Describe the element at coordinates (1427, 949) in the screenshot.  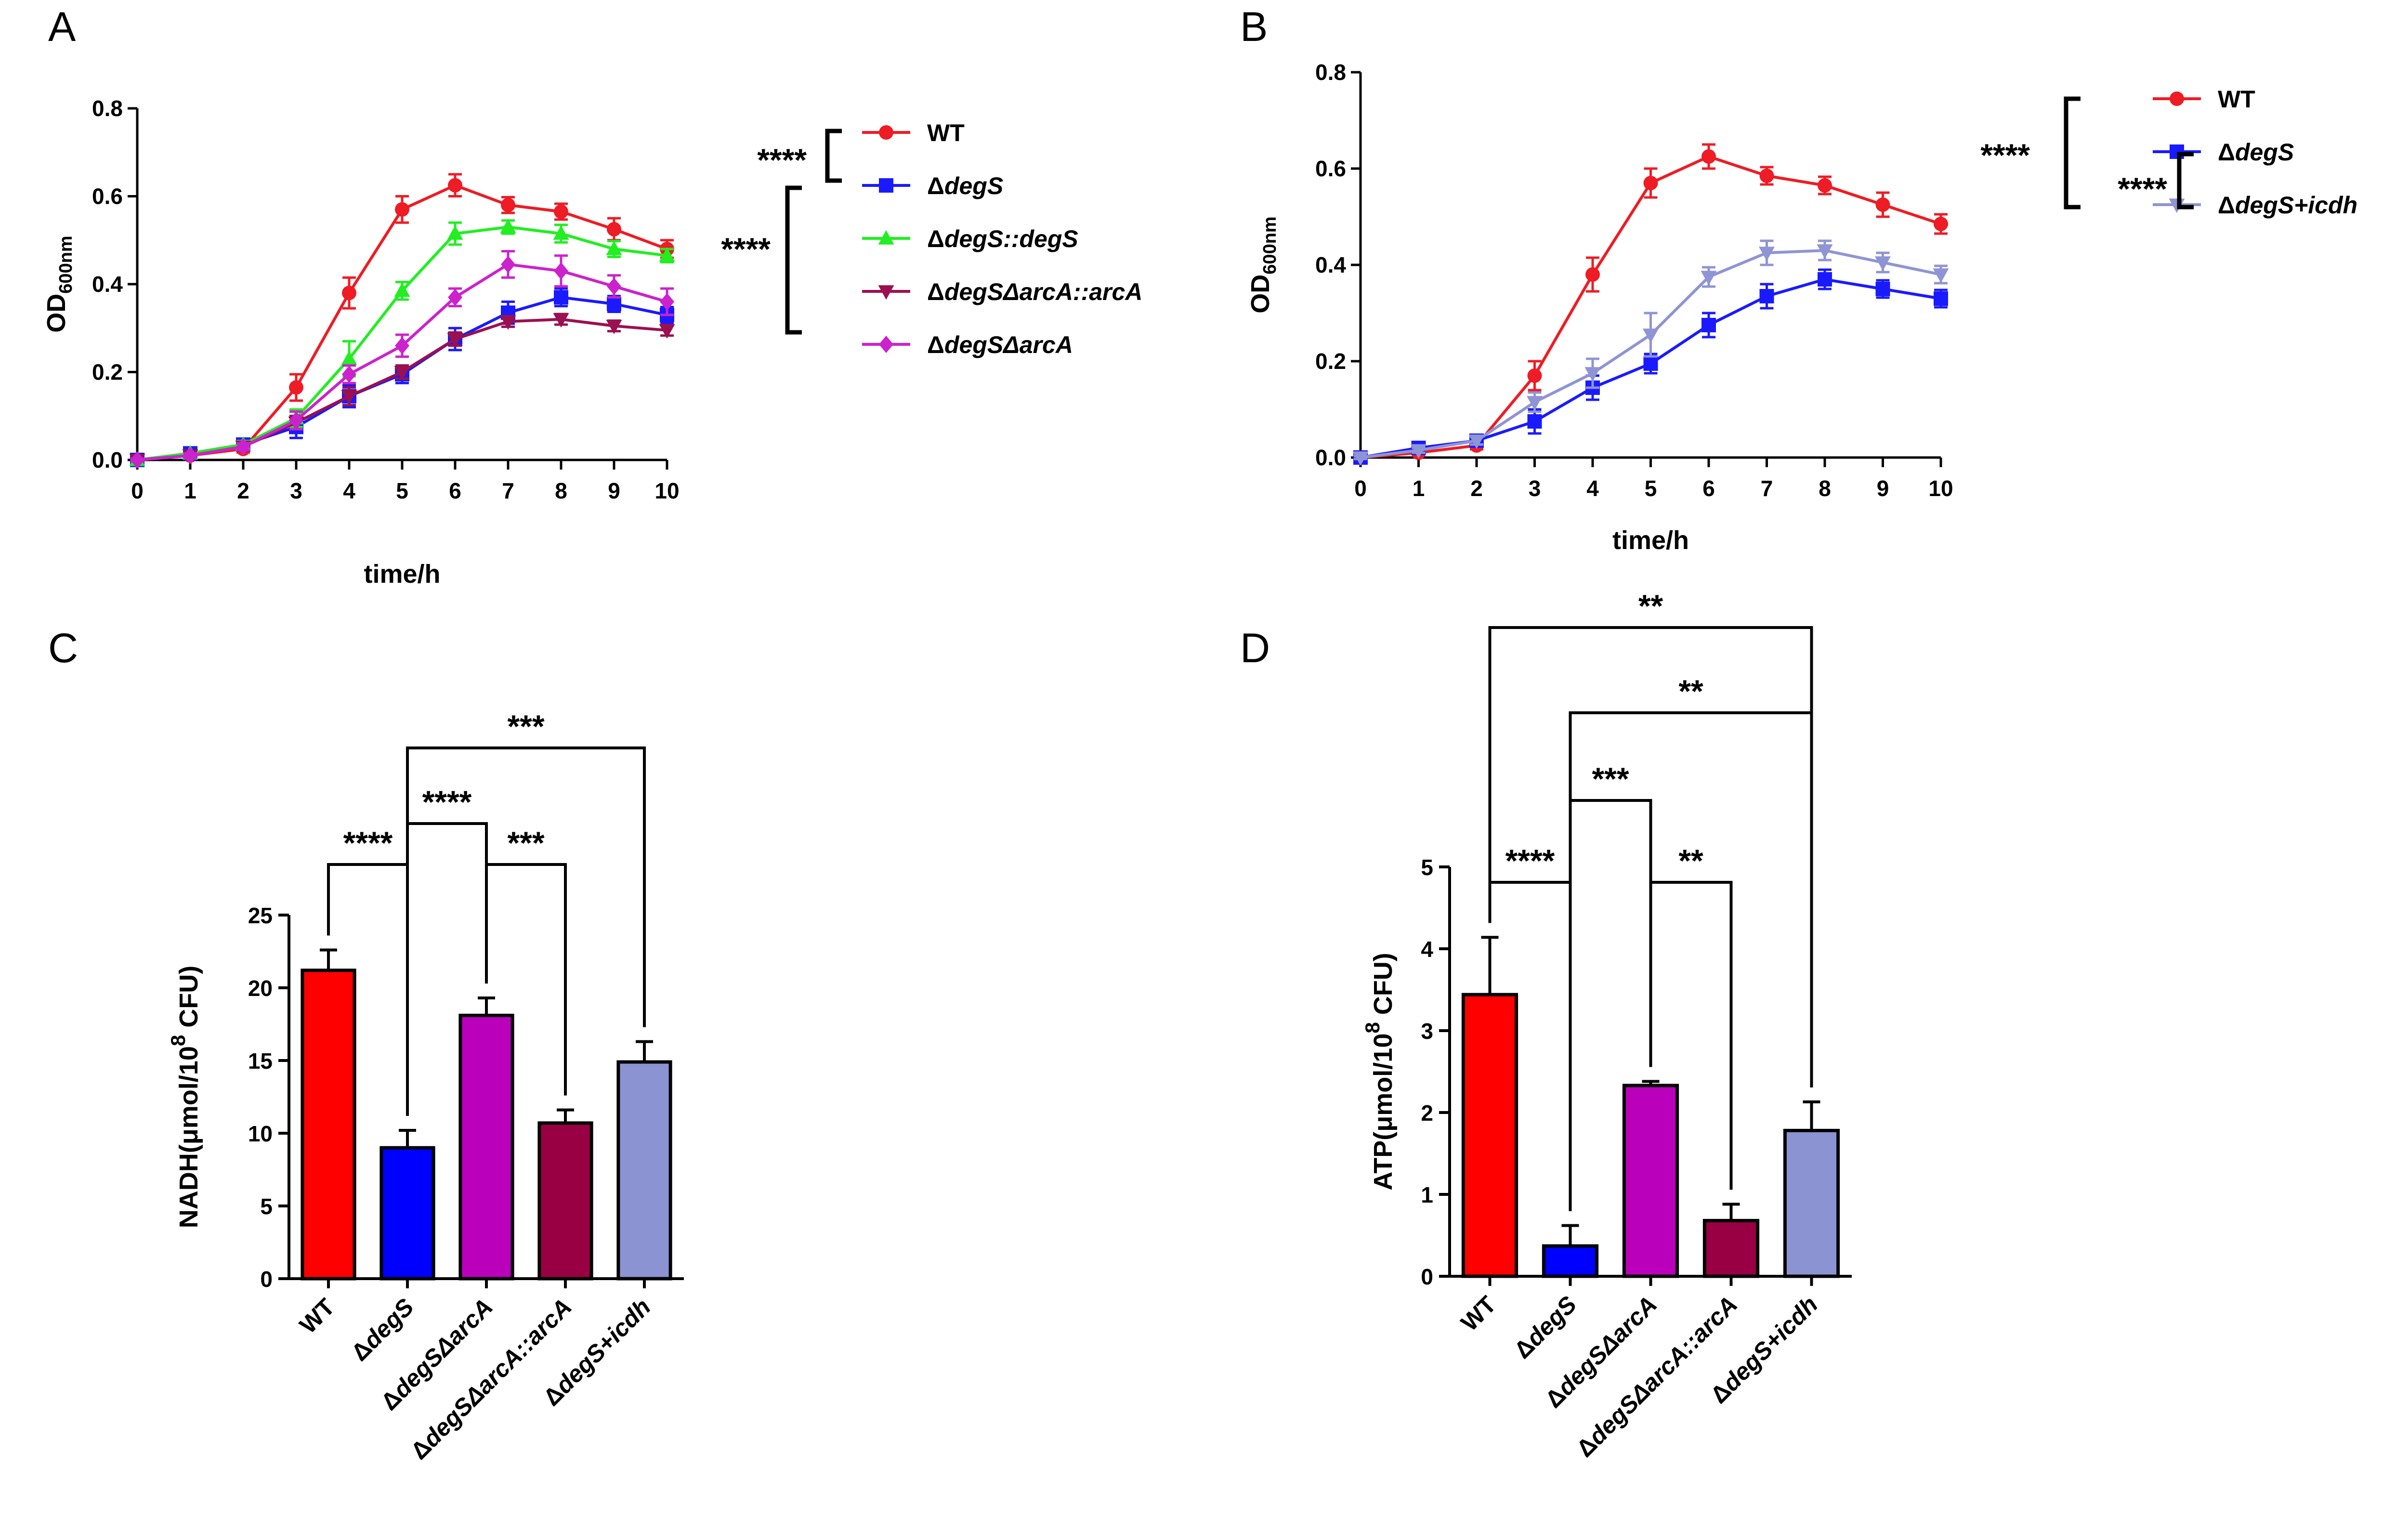
I see `y-tick-label: 4` at that location.